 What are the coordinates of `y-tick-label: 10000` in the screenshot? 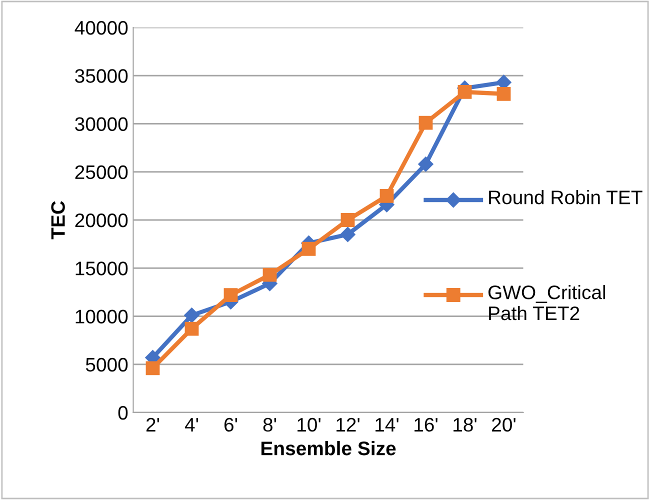 It's located at (102, 317).